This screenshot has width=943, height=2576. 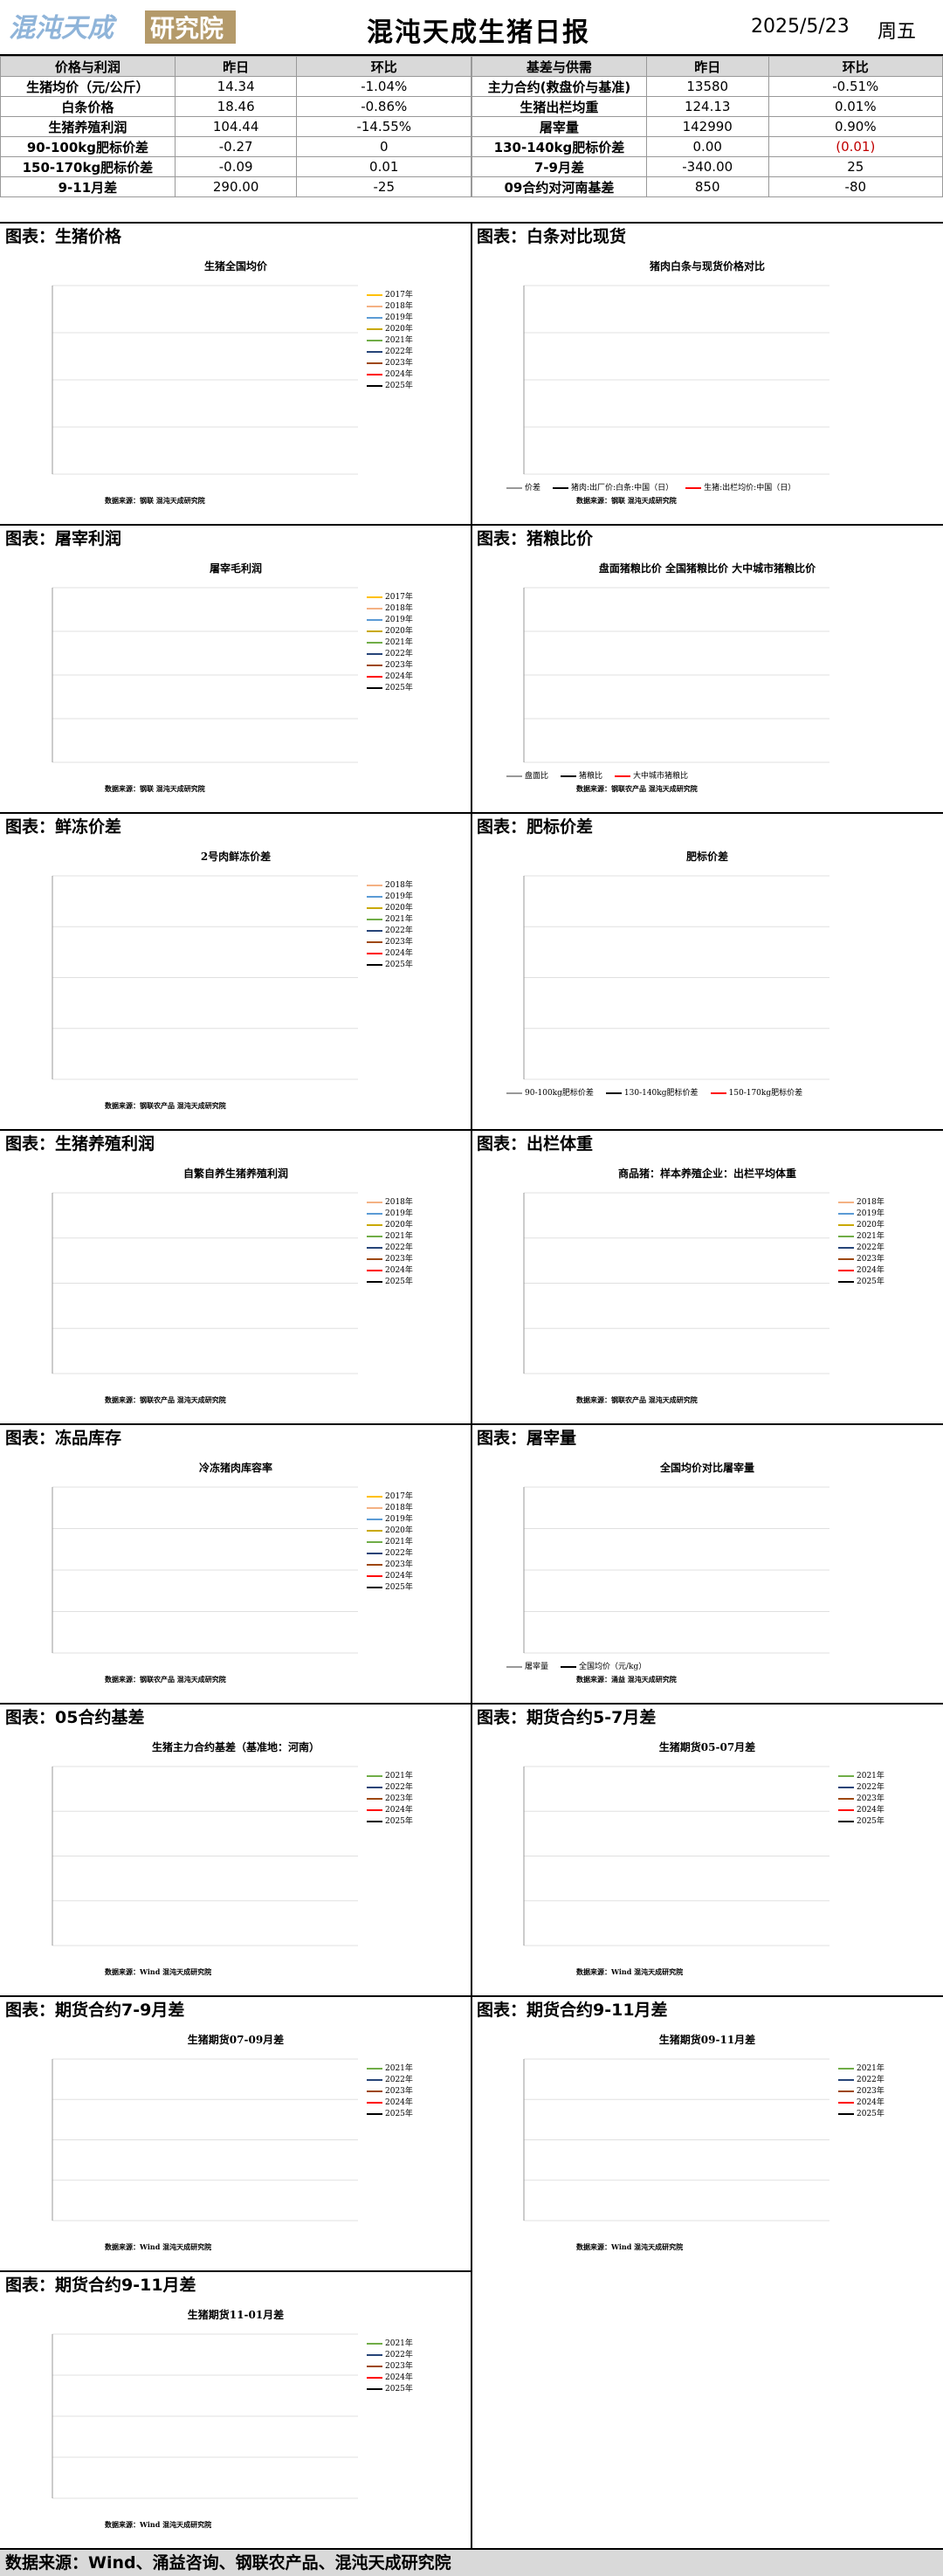 I want to click on header-cell: 价格与利润, so click(x=88, y=66).